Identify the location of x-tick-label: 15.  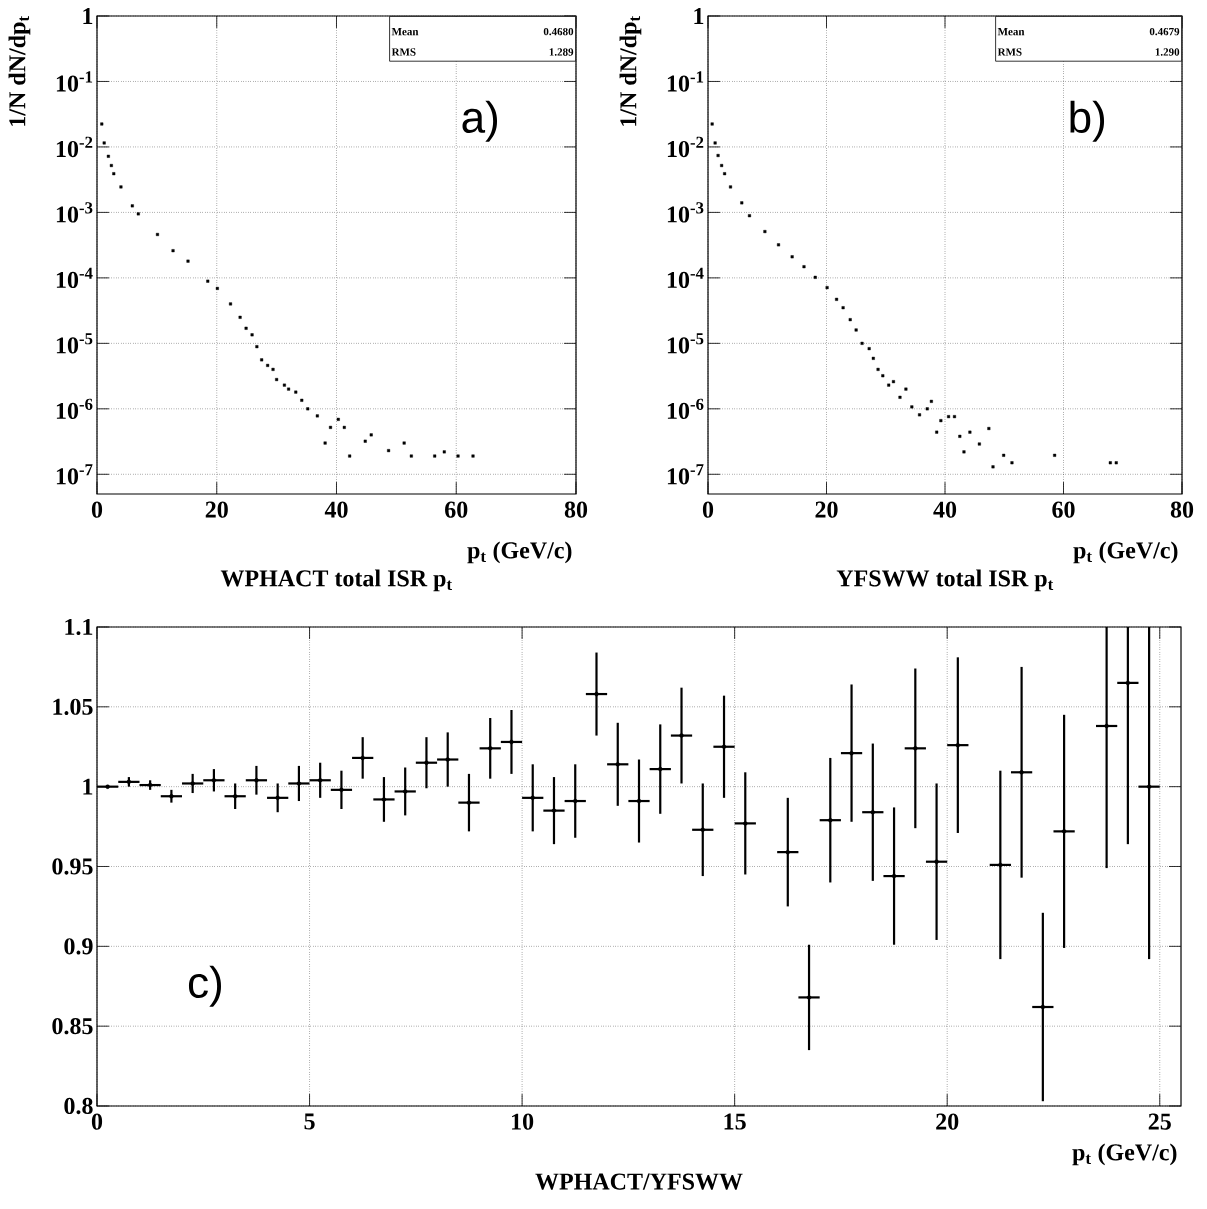
(735, 1121).